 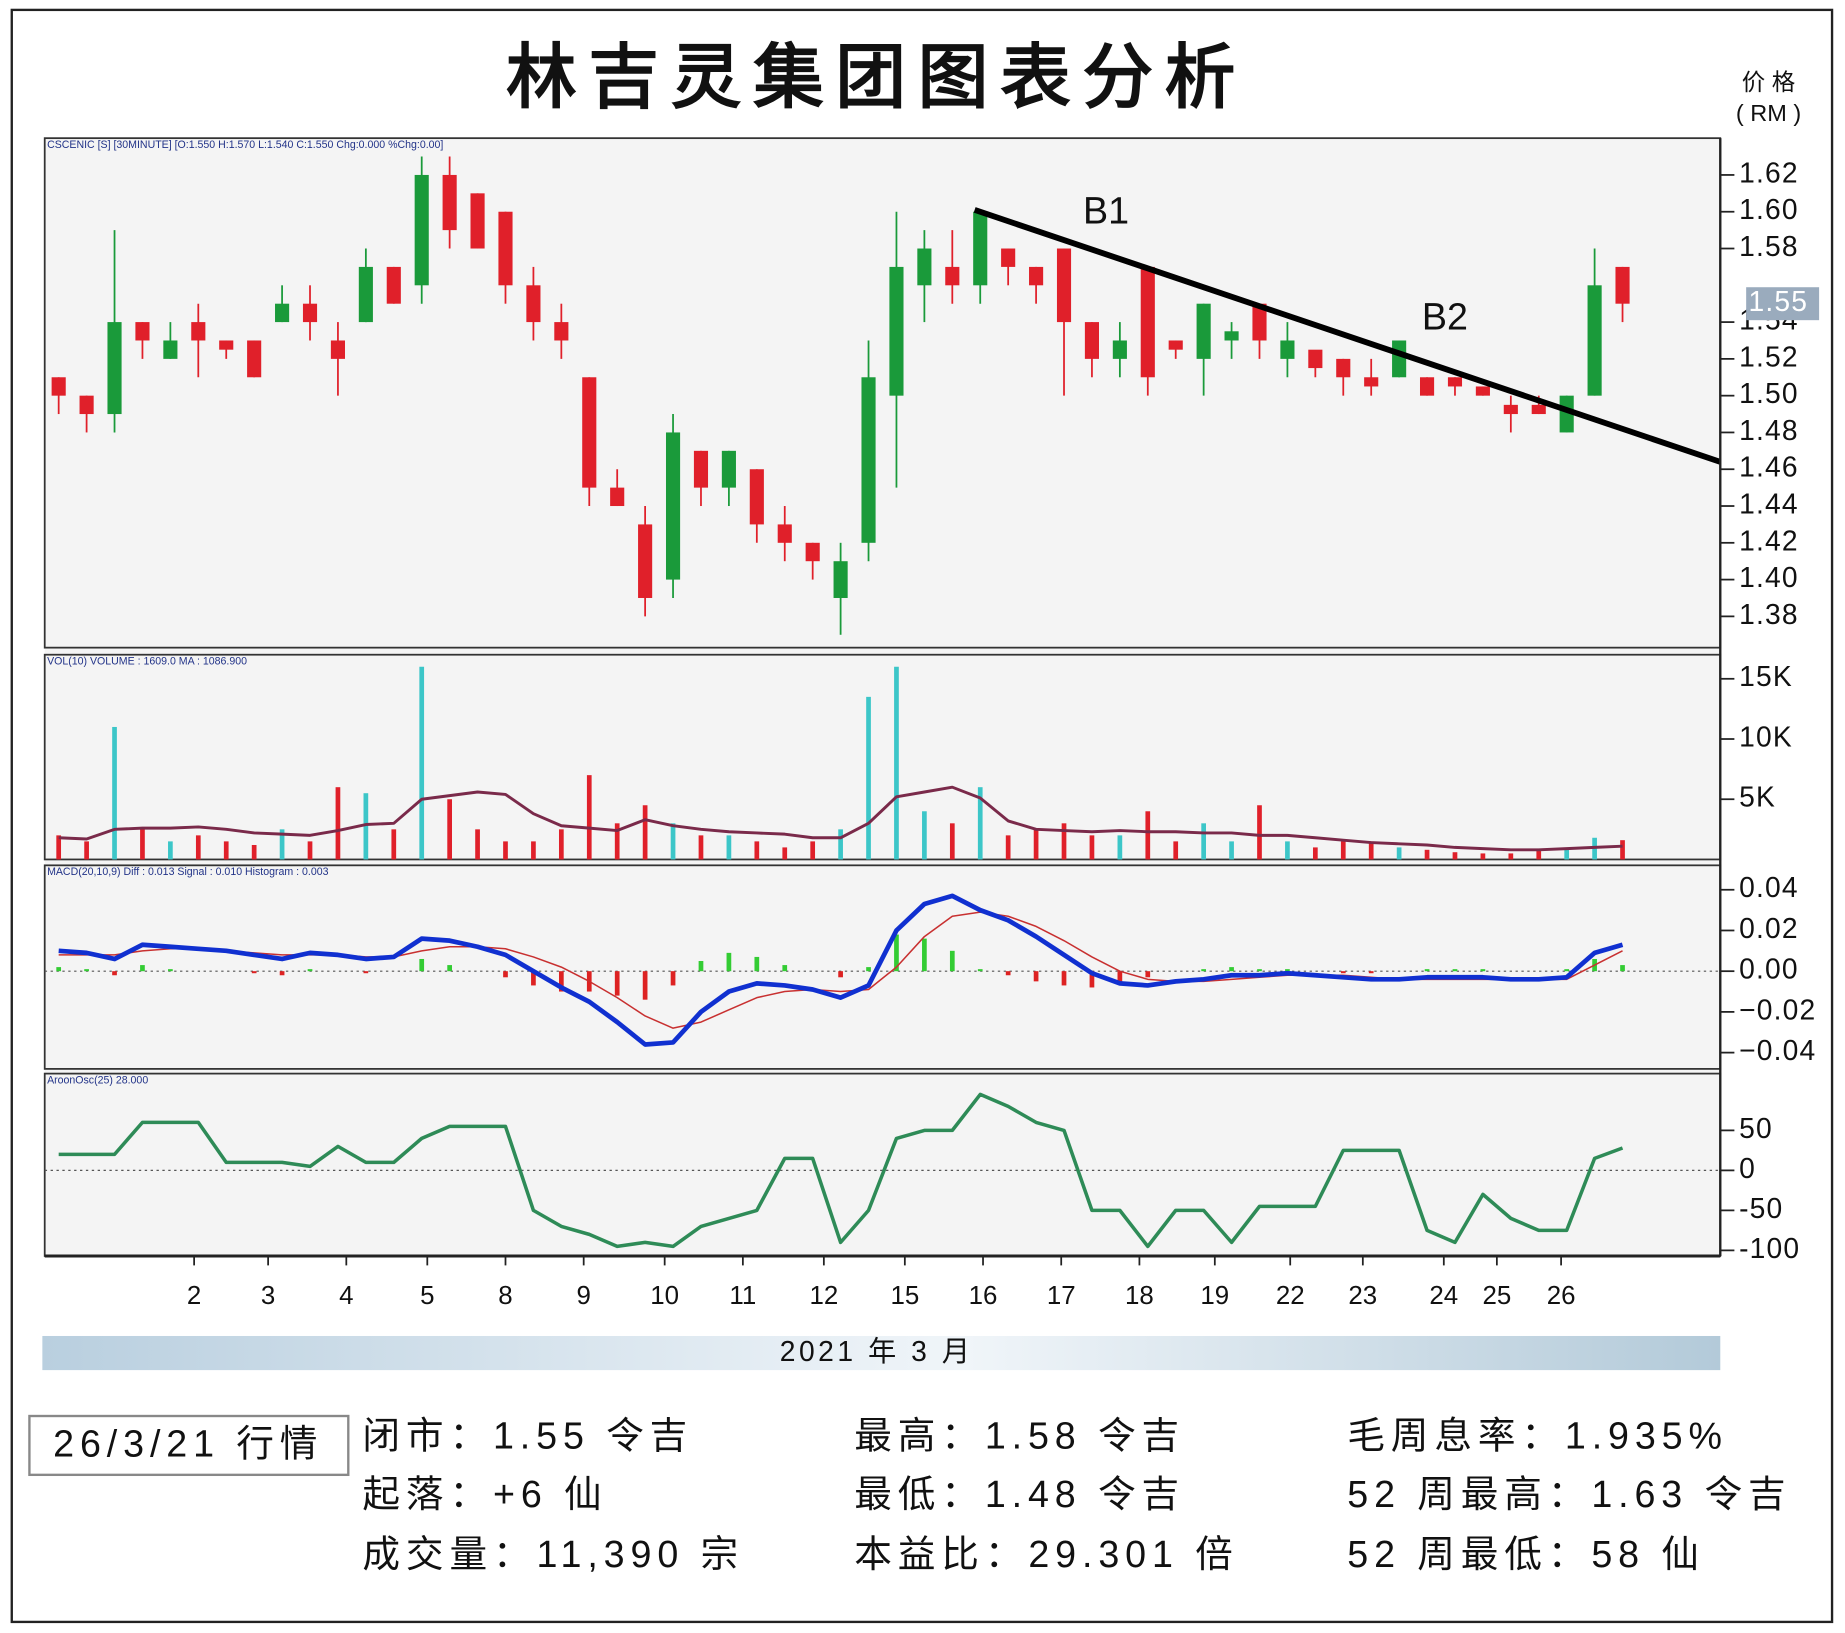 I want to click on unit-label: 价 格, so click(x=1769, y=82).